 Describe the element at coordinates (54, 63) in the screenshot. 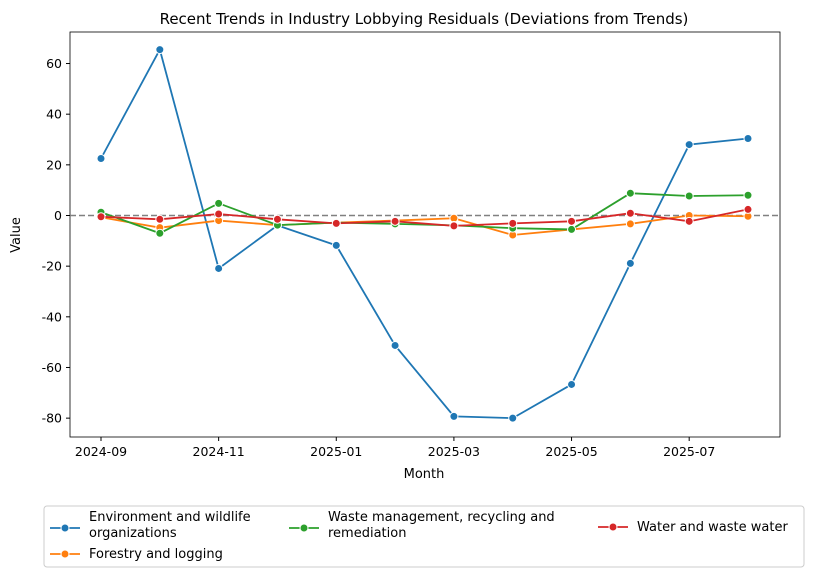

I see `y-tick-label: 60` at that location.